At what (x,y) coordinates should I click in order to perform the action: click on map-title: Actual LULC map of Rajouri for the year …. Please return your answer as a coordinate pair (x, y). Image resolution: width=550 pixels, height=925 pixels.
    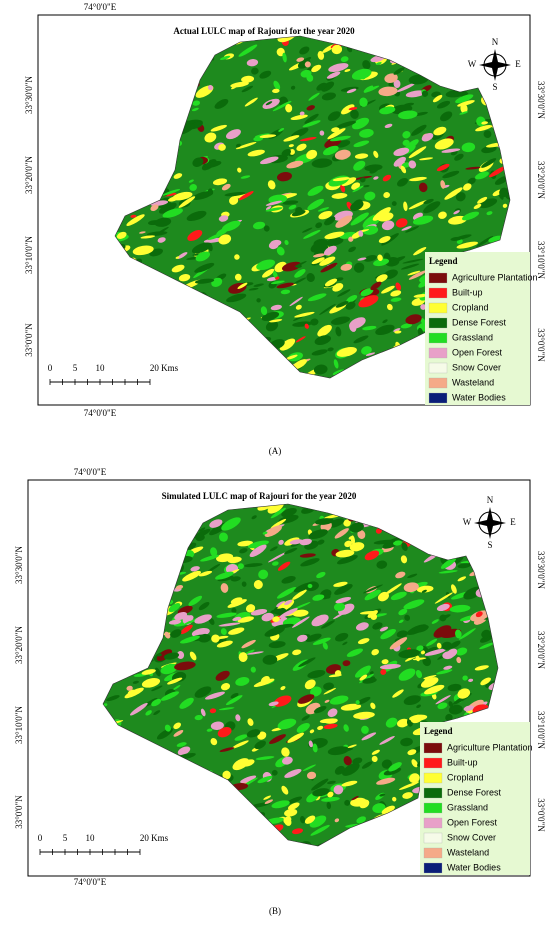
    Looking at the image, I should click on (264, 31).